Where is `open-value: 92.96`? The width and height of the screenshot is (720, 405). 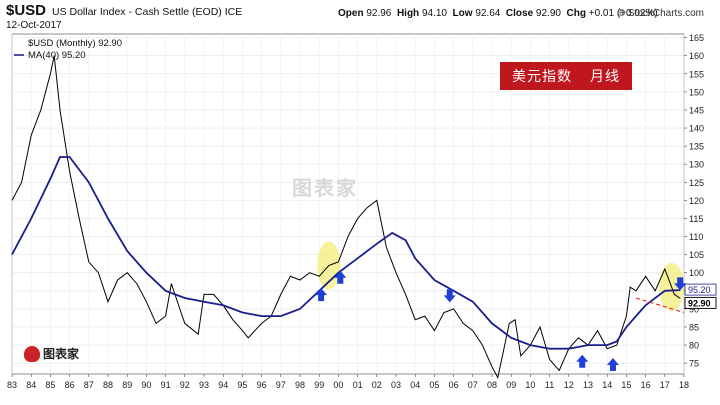 open-value: 92.96 is located at coordinates (379, 13).